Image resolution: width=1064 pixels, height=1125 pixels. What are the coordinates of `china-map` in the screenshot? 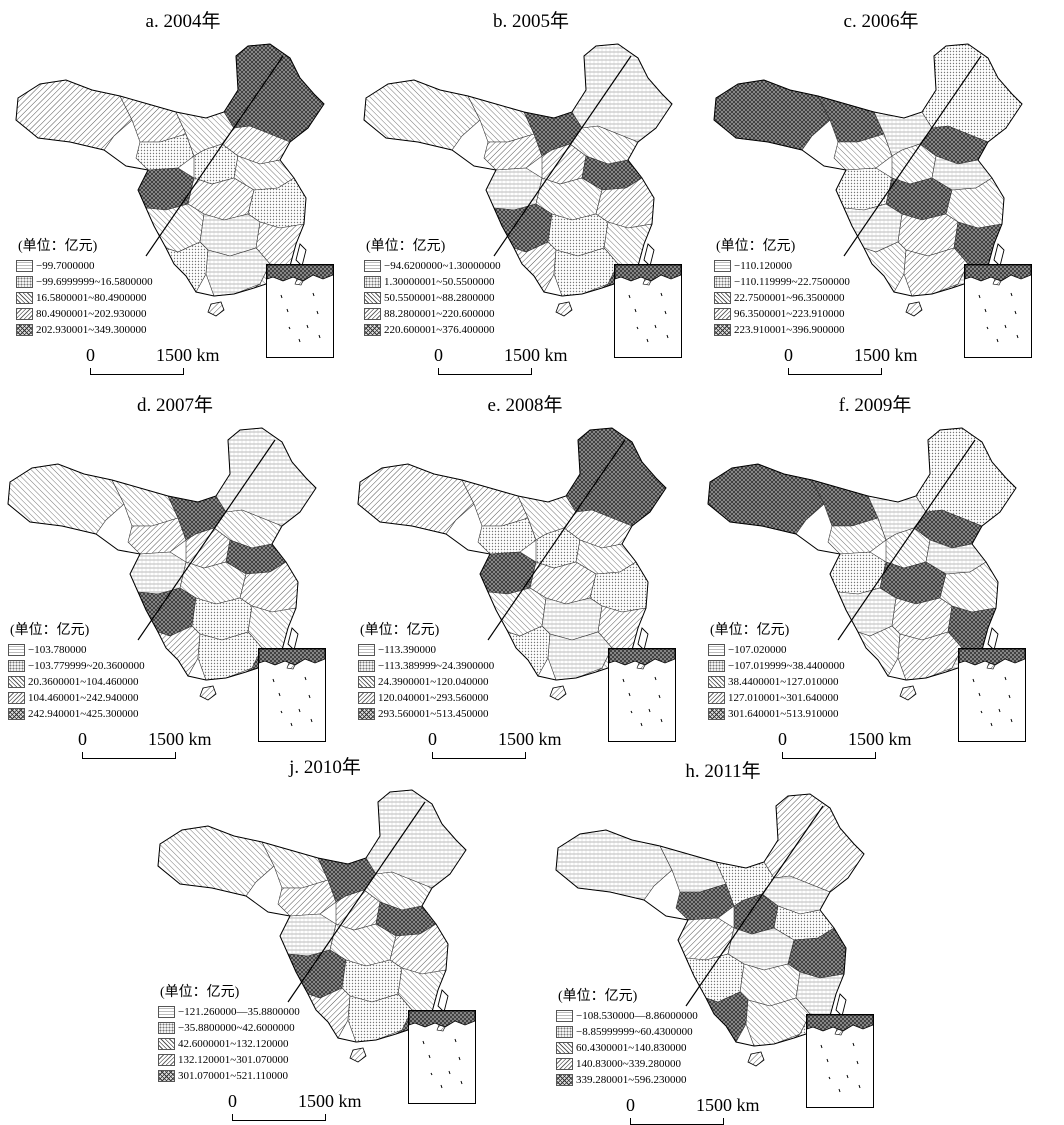 It's located at (162, 564).